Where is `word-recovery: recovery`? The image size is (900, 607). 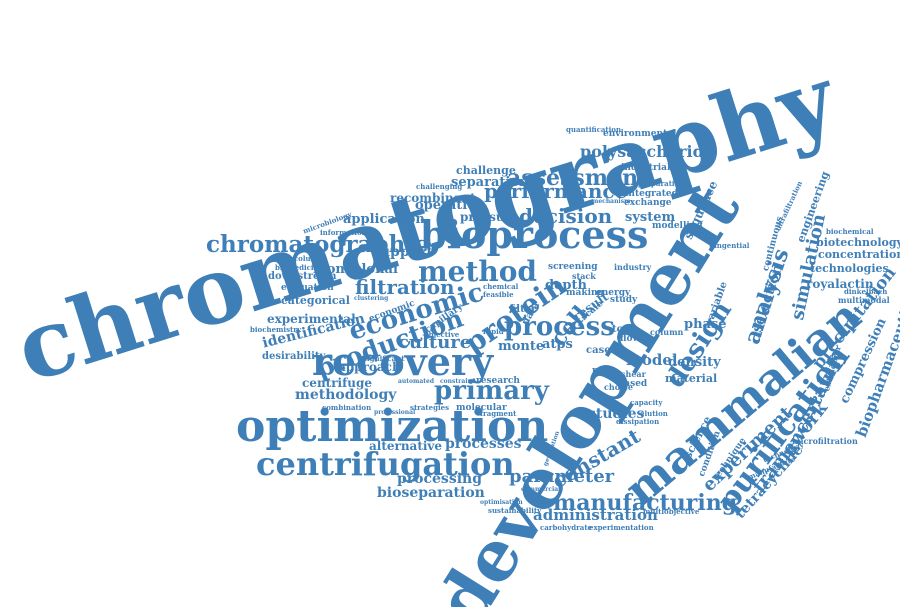 word-recovery: recovery is located at coordinates (403, 361).